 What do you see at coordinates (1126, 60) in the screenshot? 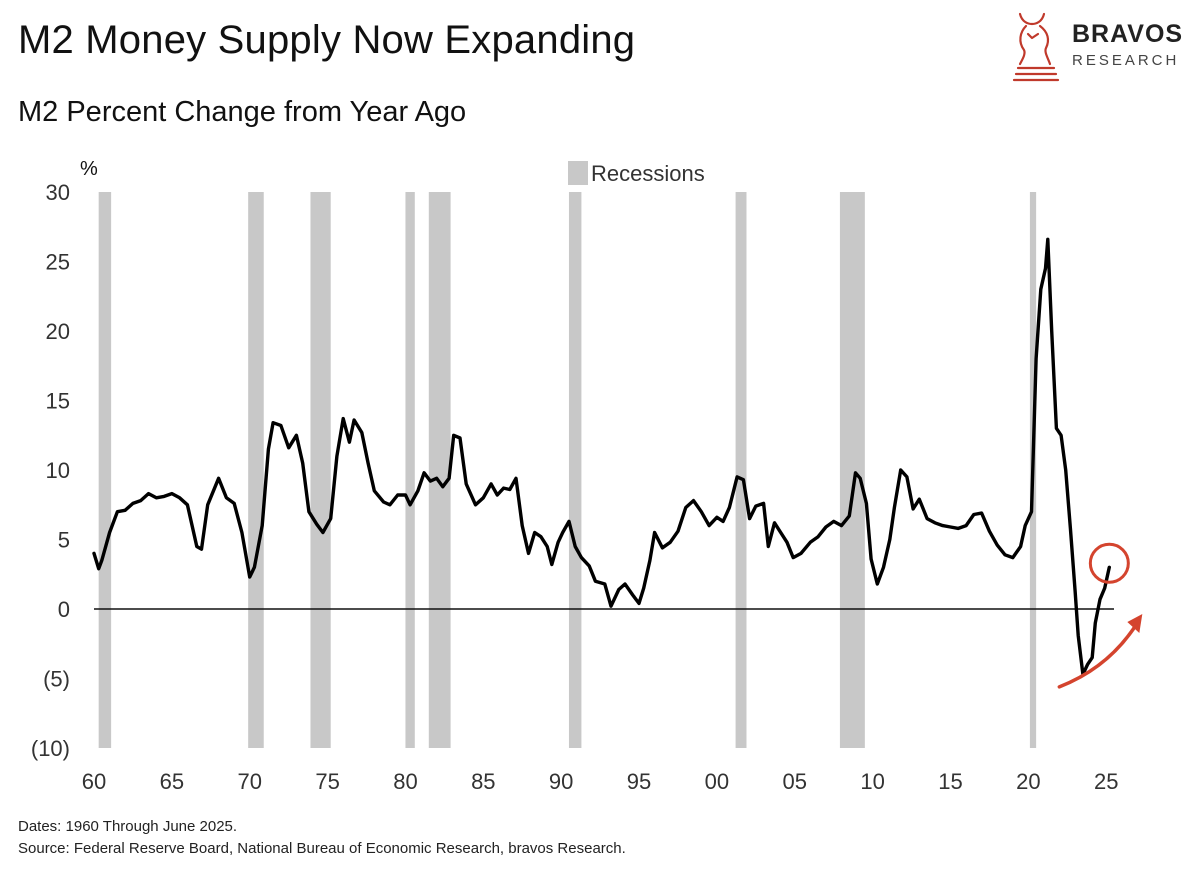
I see `logo-subtitle: RESEARCH` at bounding box center [1126, 60].